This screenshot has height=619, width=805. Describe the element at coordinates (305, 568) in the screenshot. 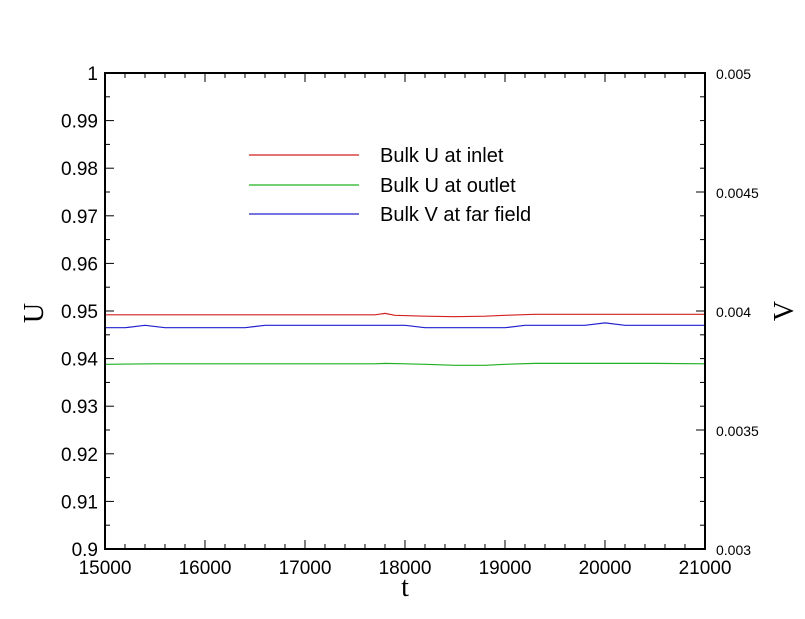

I see `x-tick-label: 17000` at that location.